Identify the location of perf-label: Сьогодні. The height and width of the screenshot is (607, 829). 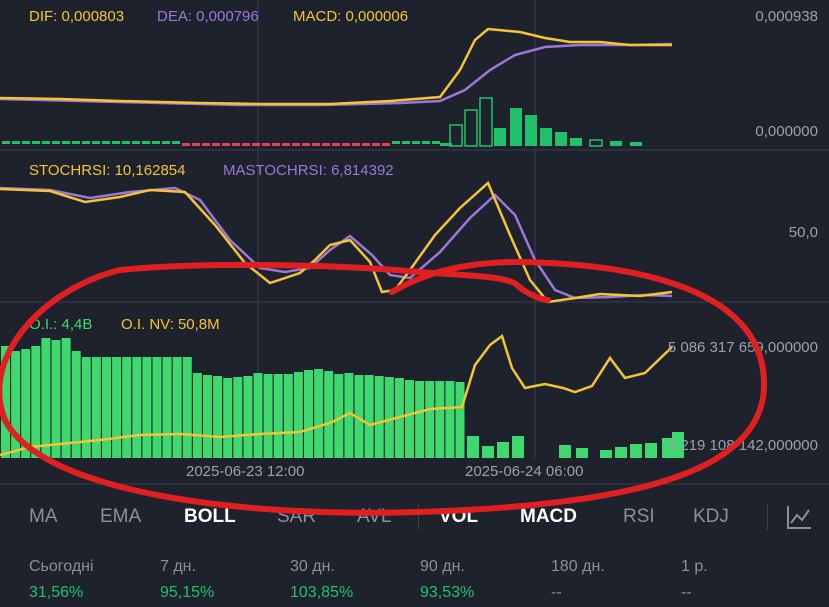
(61, 566).